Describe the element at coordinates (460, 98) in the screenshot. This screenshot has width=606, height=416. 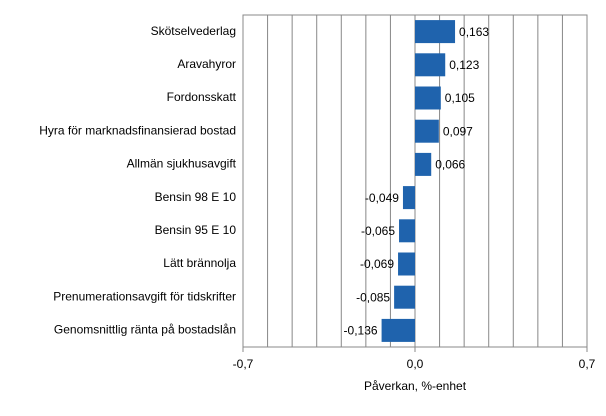
I see `value-label: 0,105` at that location.